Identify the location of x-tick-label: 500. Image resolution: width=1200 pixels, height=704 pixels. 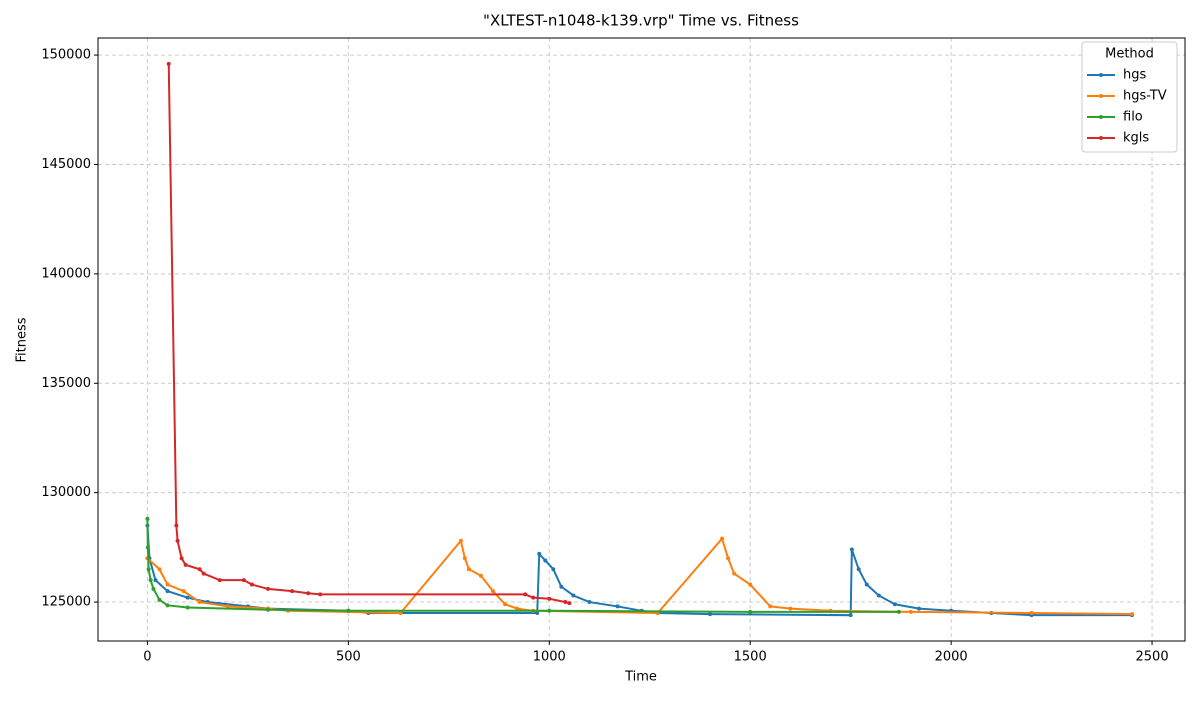
(348, 657).